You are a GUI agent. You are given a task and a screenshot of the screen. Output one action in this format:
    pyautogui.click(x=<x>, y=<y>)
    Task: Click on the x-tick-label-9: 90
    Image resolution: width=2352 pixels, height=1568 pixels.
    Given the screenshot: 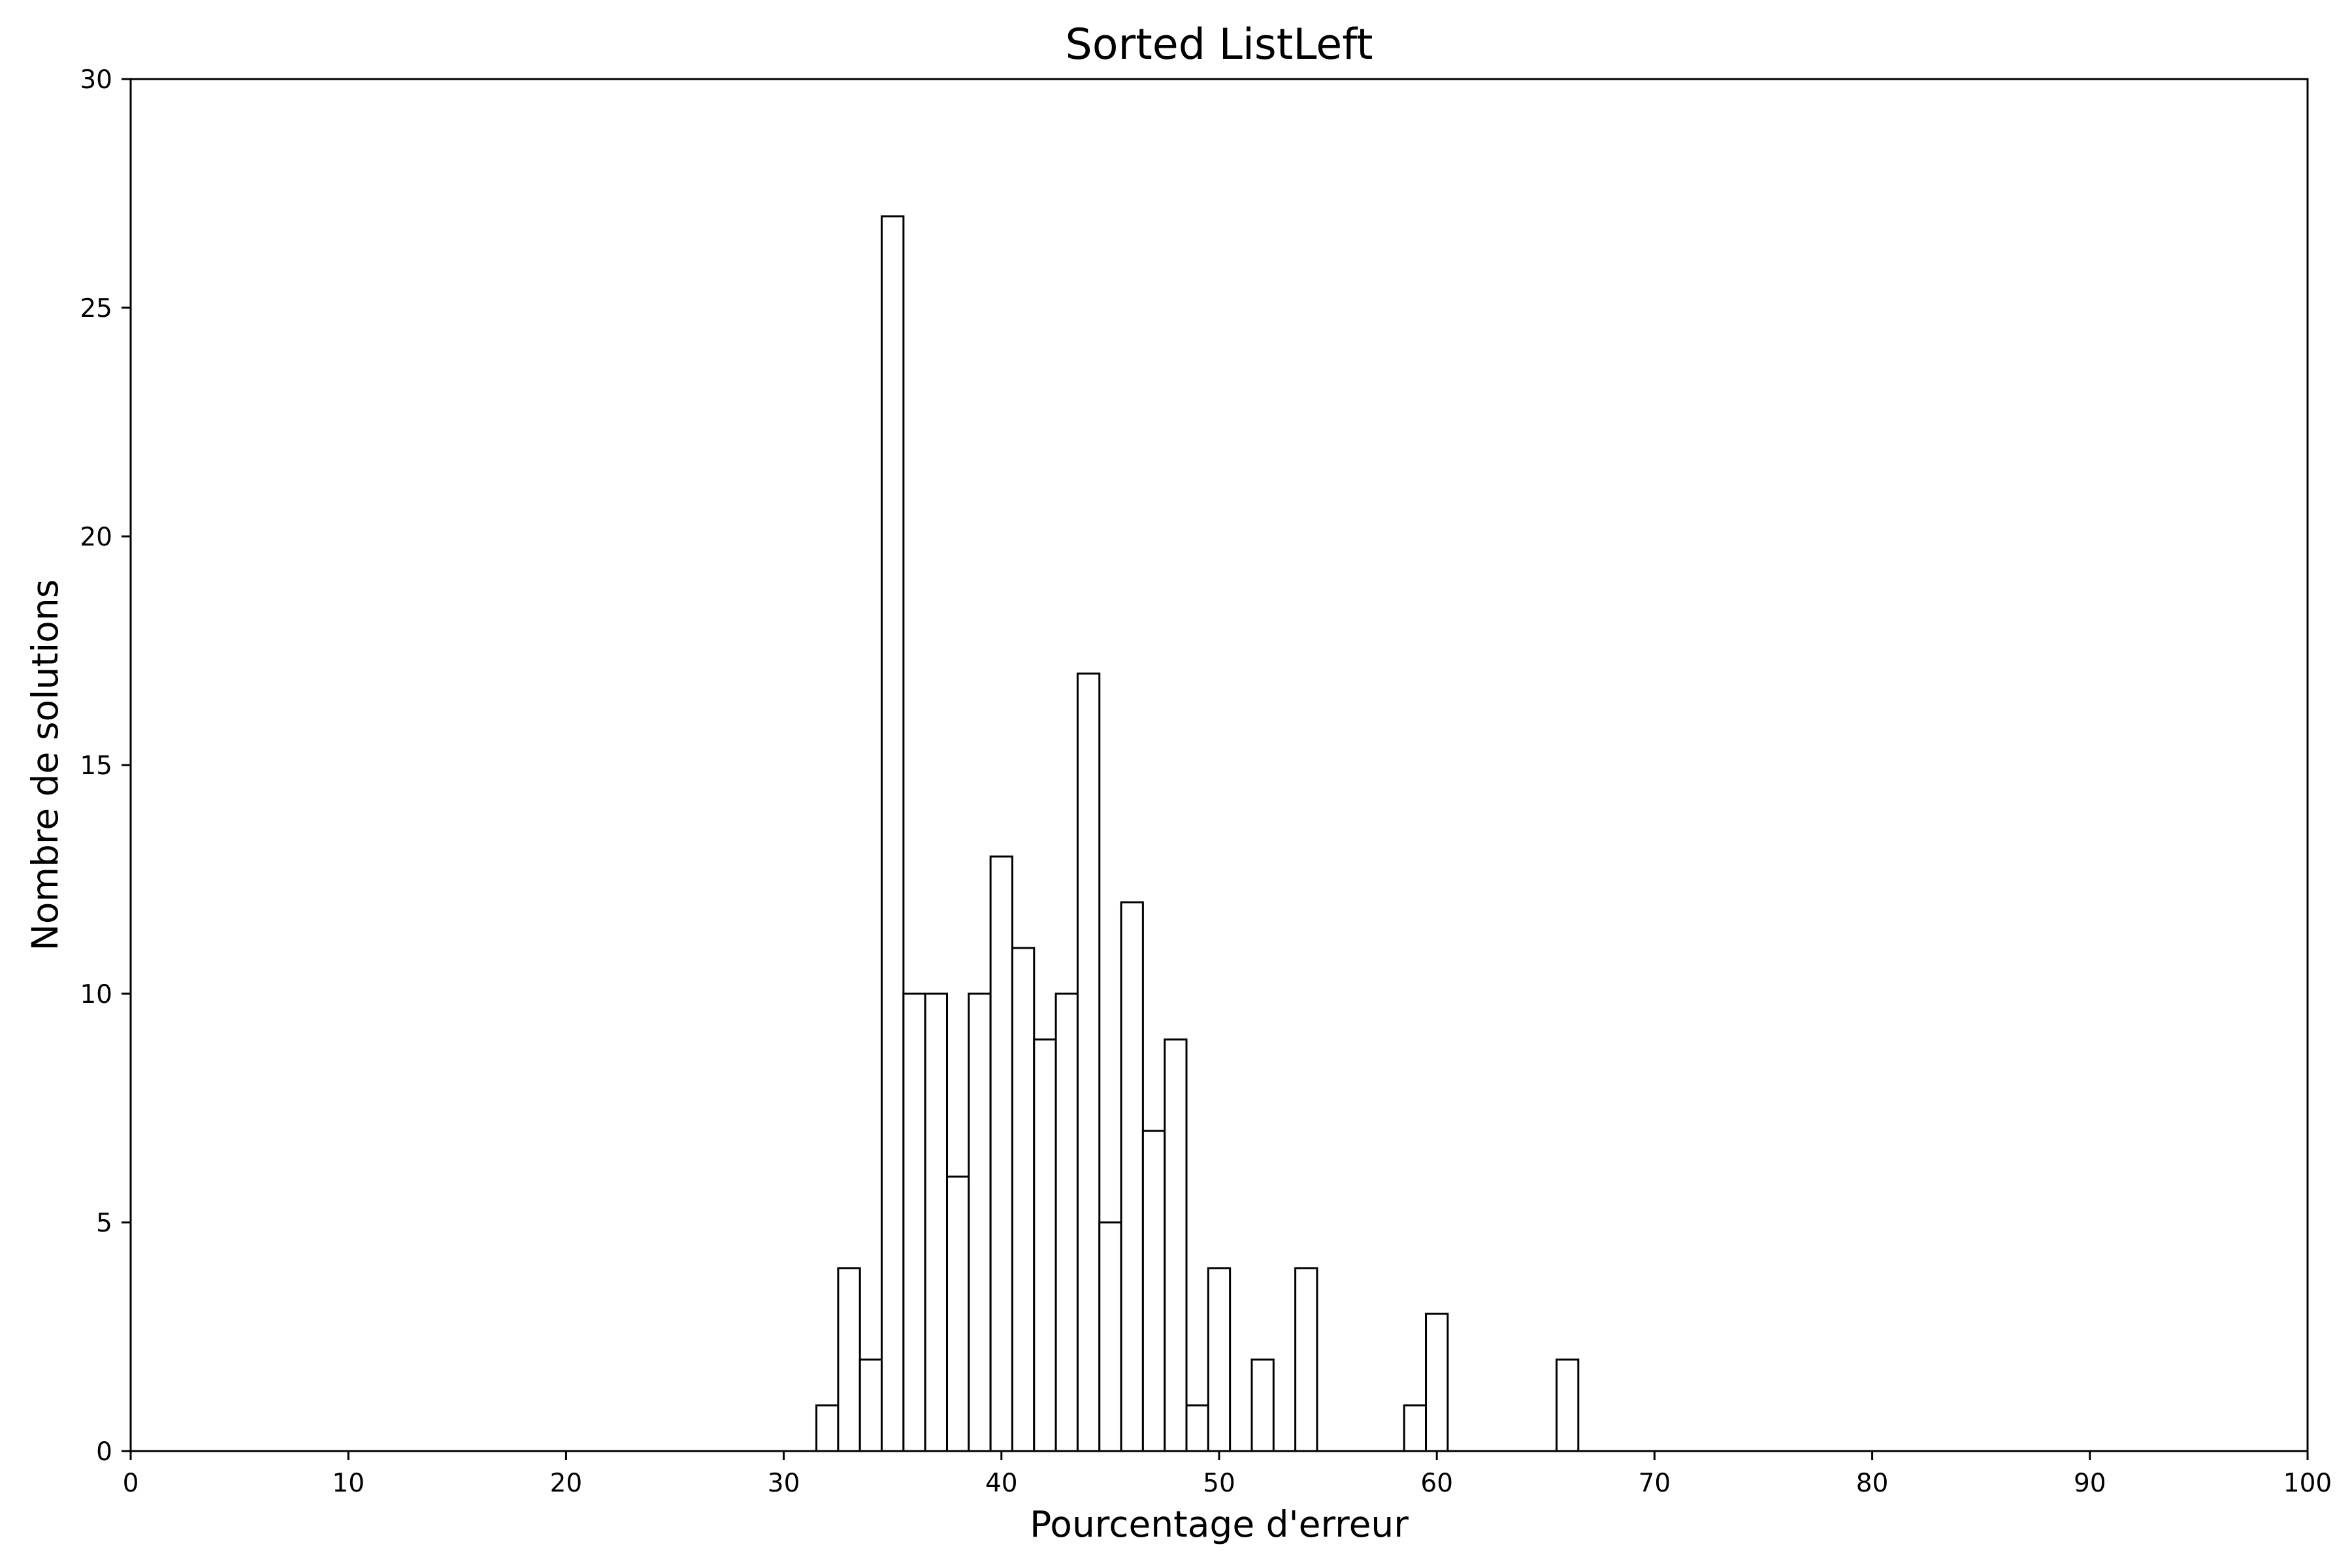 What is the action you would take?
    pyautogui.click(x=2090, y=1483)
    